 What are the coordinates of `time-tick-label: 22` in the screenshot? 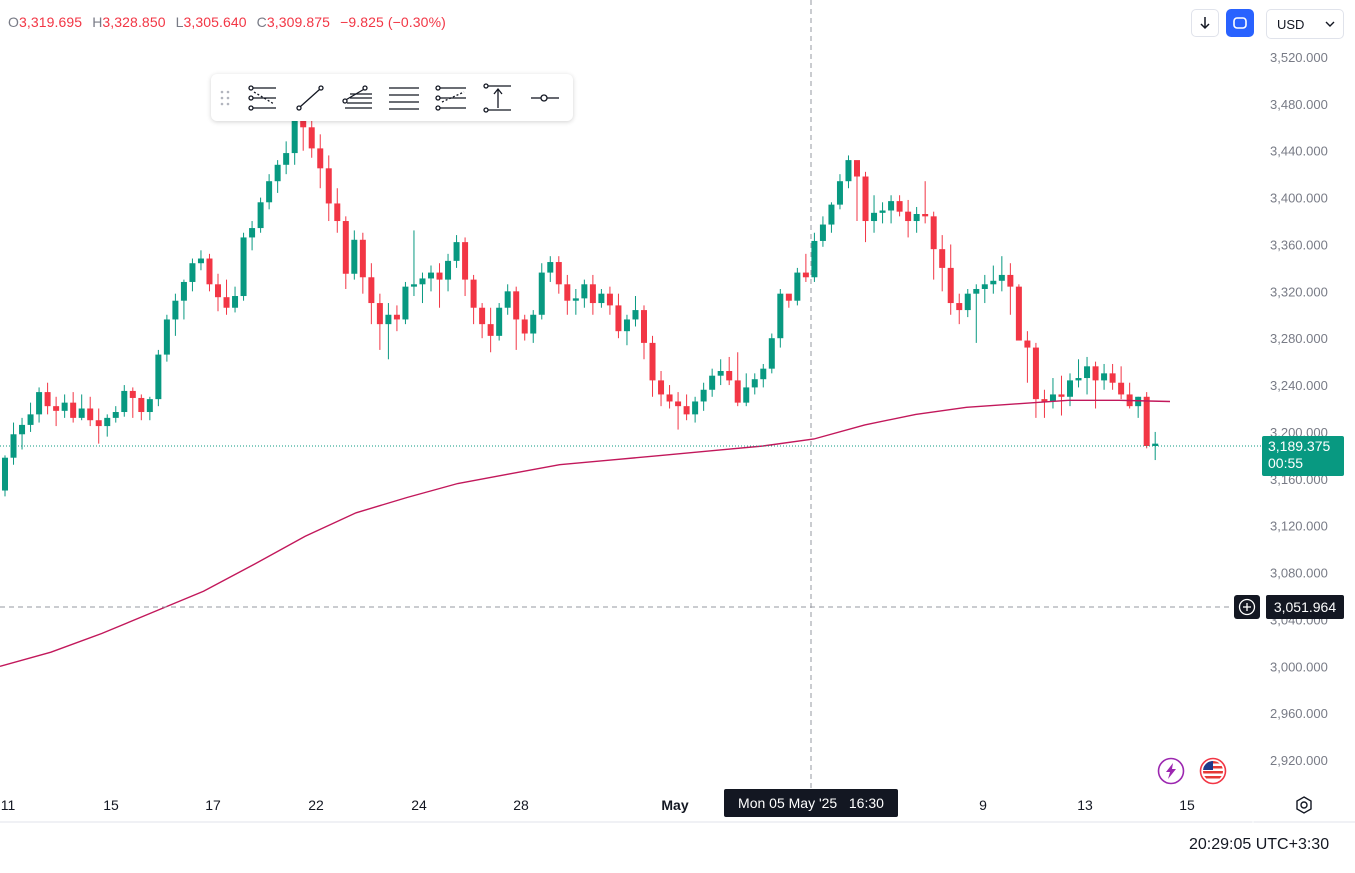 It's located at (316, 805).